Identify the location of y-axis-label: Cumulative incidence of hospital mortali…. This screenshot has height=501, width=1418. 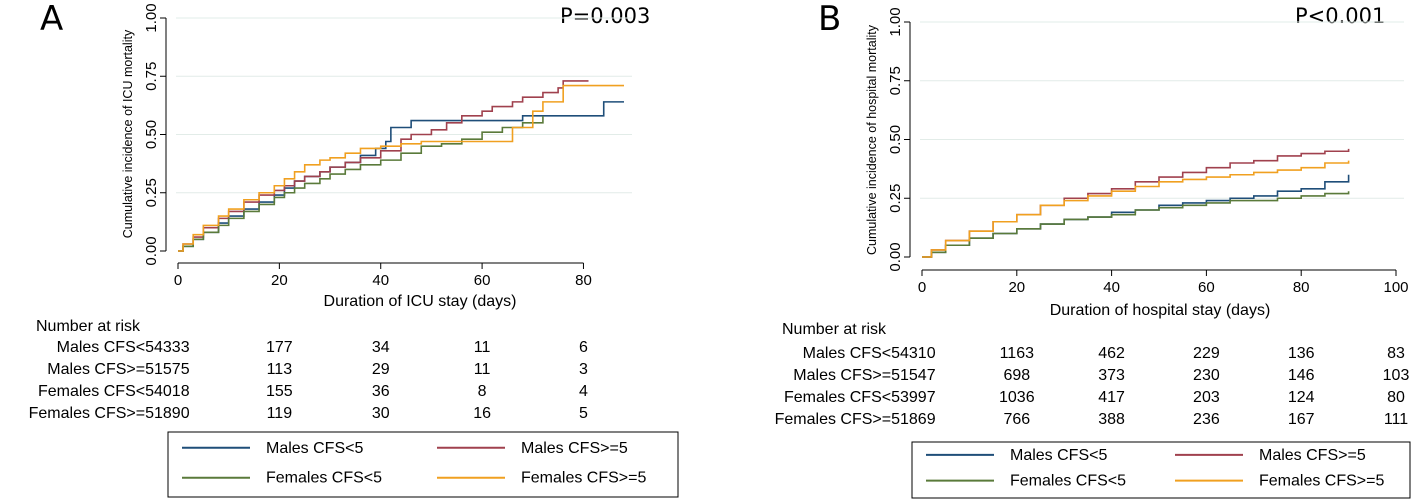
(872, 139).